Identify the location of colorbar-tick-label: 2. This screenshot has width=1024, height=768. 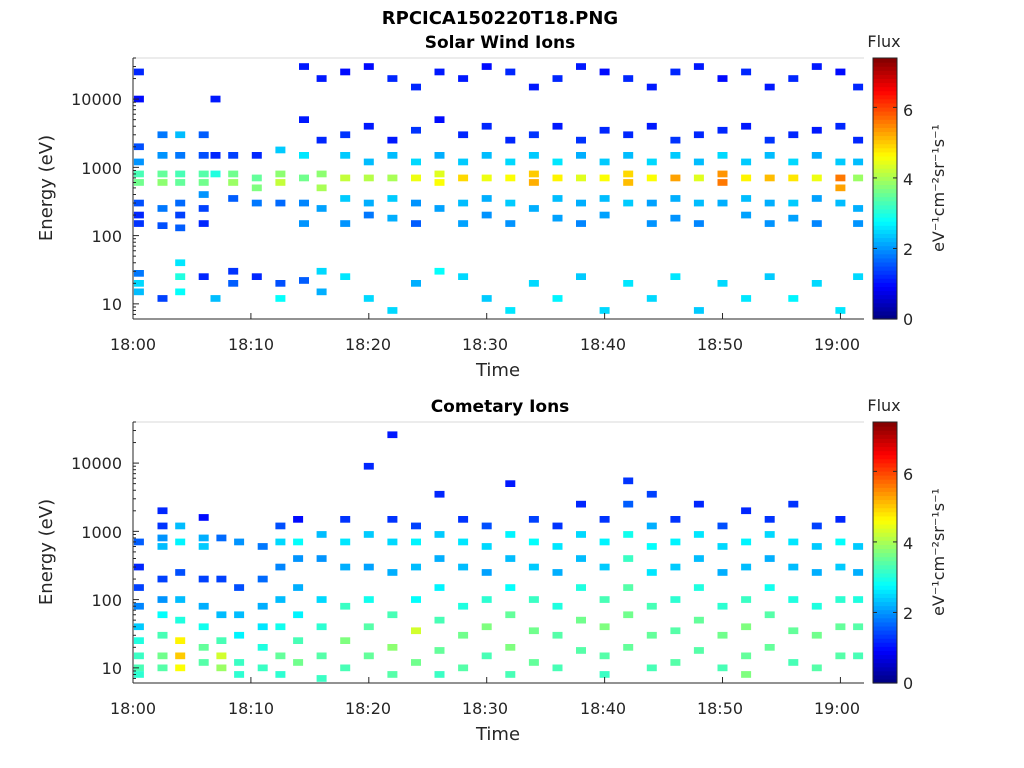
(908, 613).